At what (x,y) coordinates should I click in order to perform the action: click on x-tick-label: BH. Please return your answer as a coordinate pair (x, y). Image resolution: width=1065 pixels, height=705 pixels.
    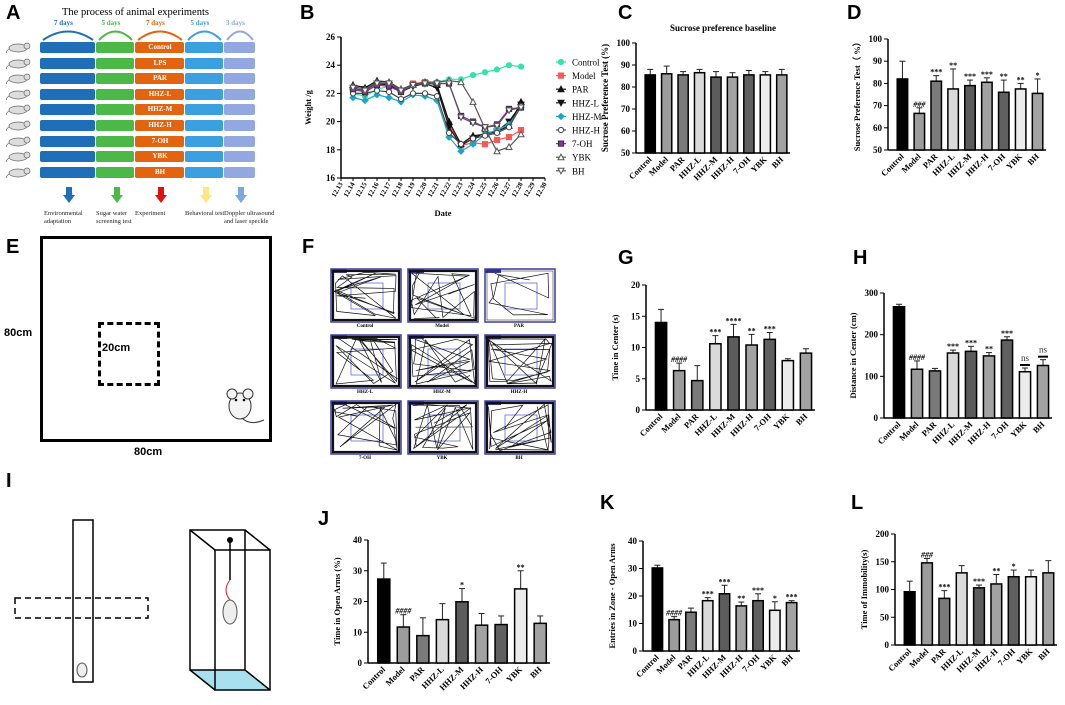
    Looking at the image, I should click on (536, 672).